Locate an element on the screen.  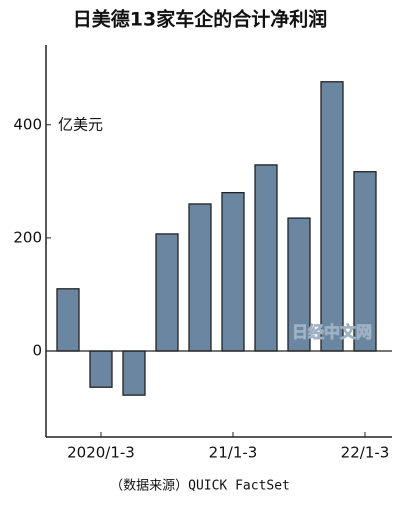
x-tick-label: 2020/1-3 is located at coordinates (101, 453).